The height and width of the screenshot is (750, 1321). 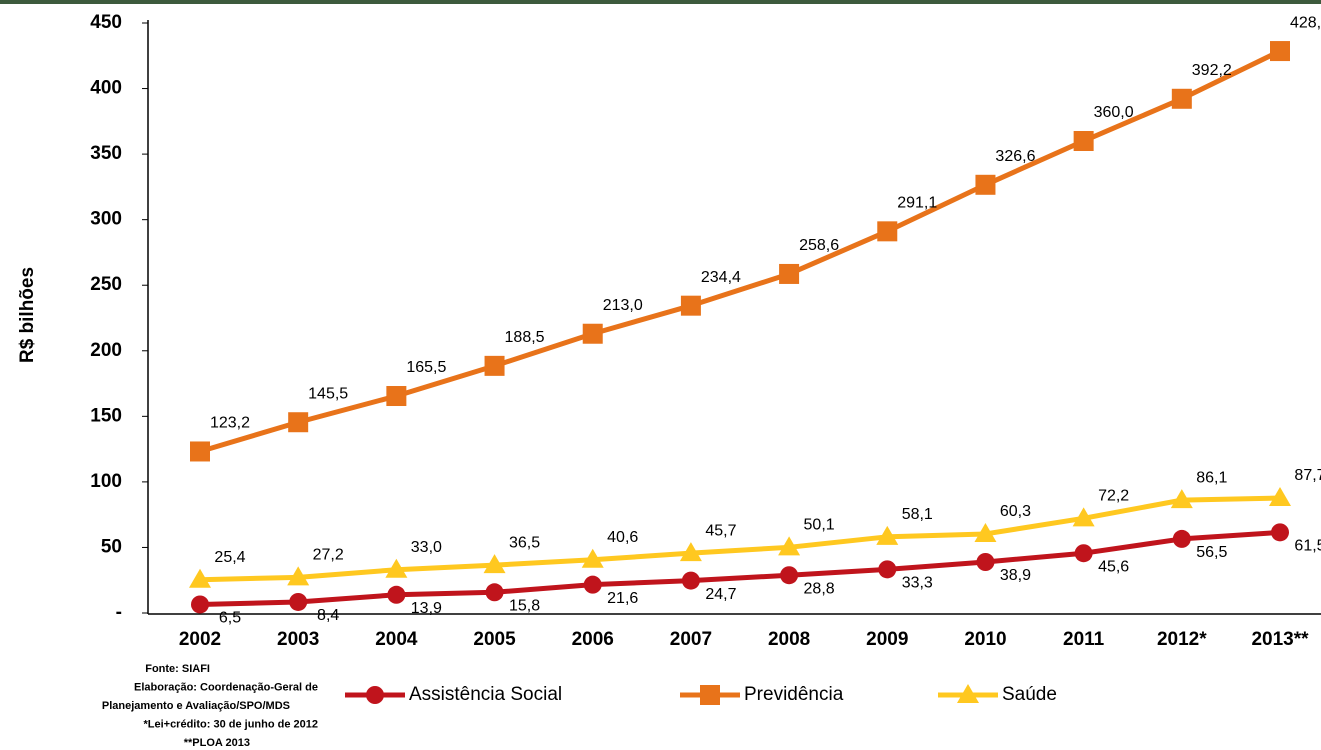 What do you see at coordinates (1114, 112) in the screenshot?
I see `value-label: 360,0` at bounding box center [1114, 112].